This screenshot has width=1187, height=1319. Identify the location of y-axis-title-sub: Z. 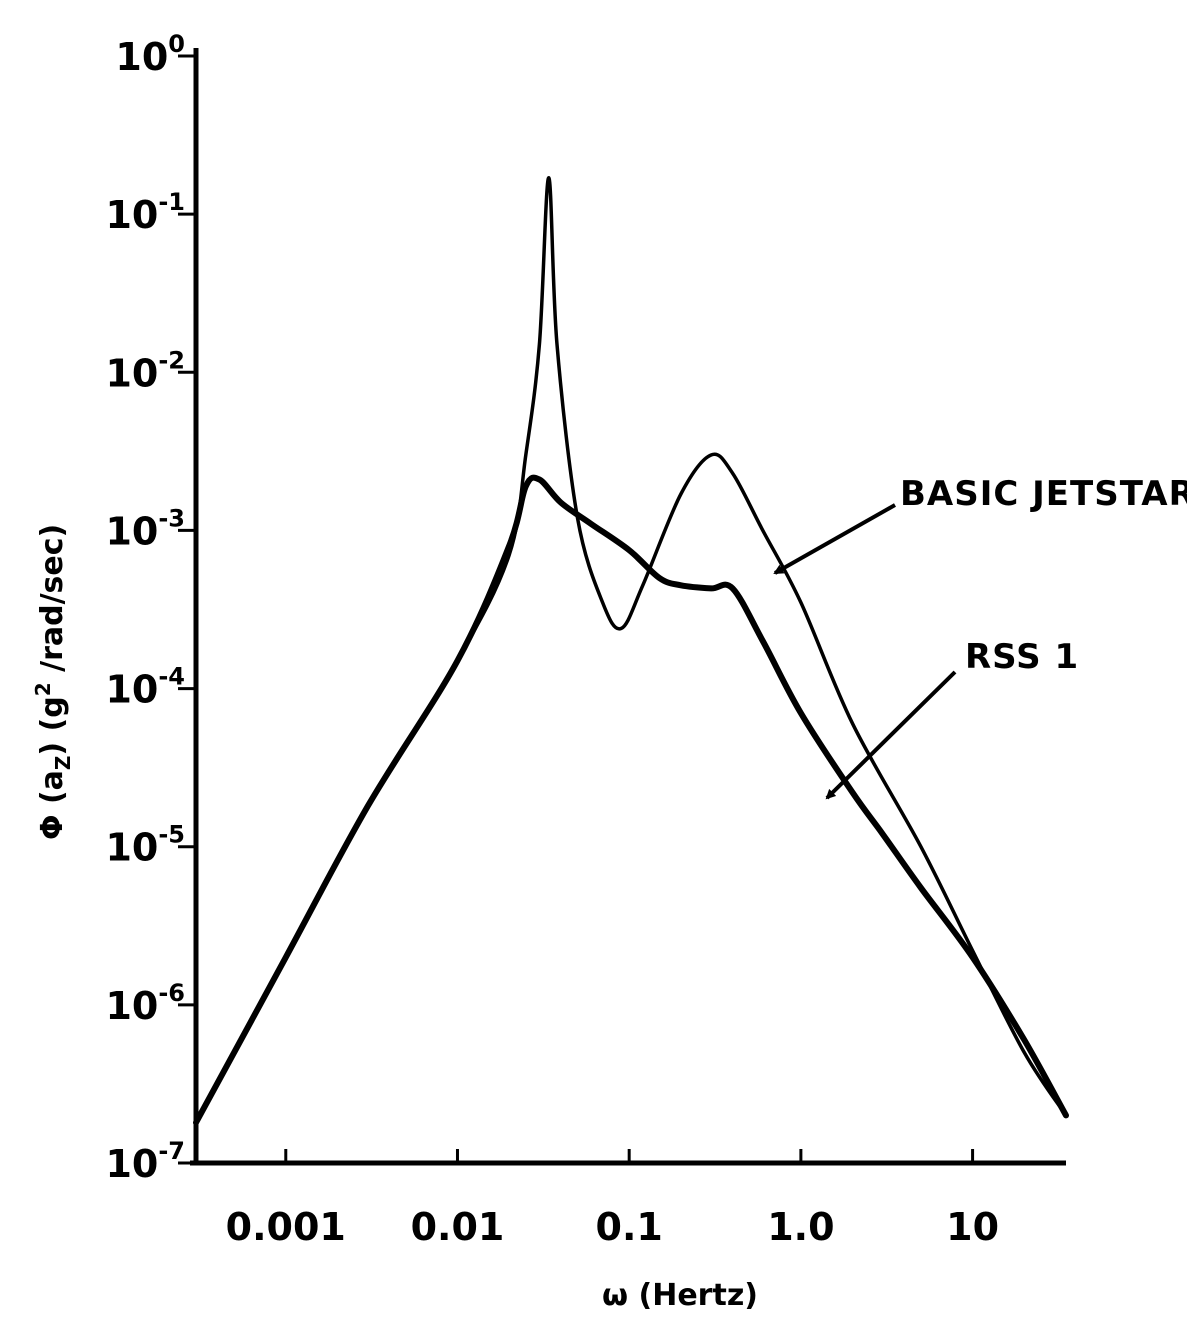
(63, 763).